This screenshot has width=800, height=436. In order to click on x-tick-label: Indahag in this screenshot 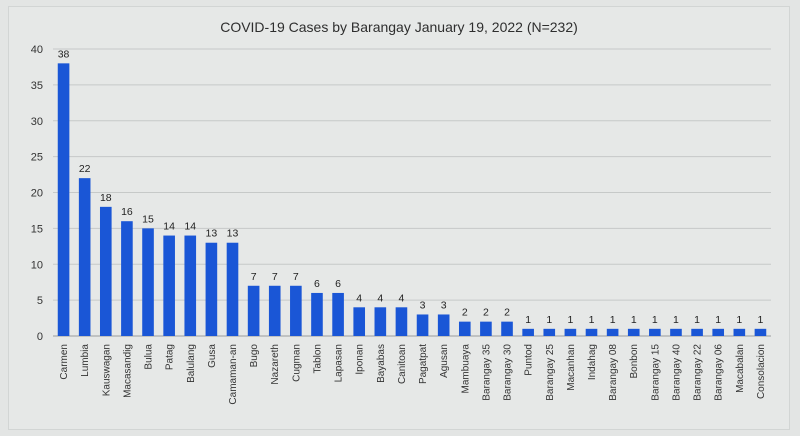, I will do `click(592, 362)`.